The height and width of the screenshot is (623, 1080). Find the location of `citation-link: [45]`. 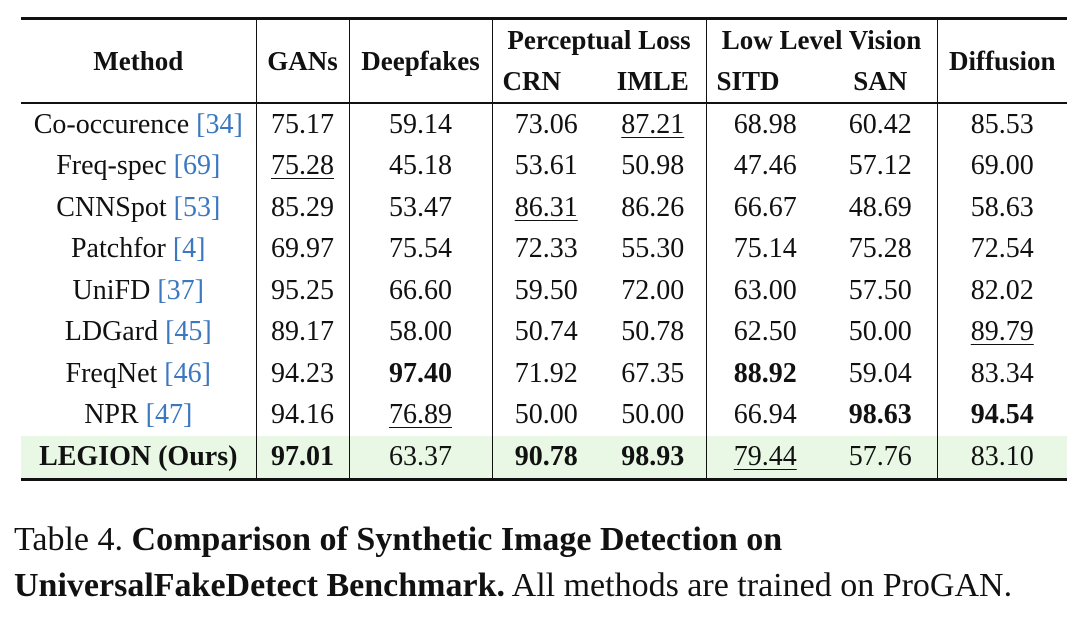

citation-link: [45] is located at coordinates (188, 332).